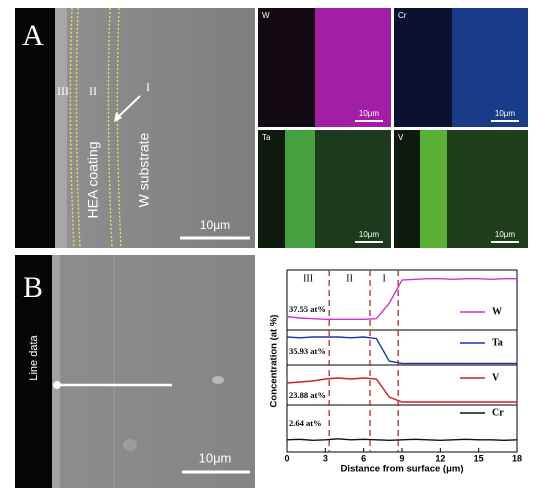 The height and width of the screenshot is (490, 548). I want to click on x-tick-label: 12, so click(440, 458).